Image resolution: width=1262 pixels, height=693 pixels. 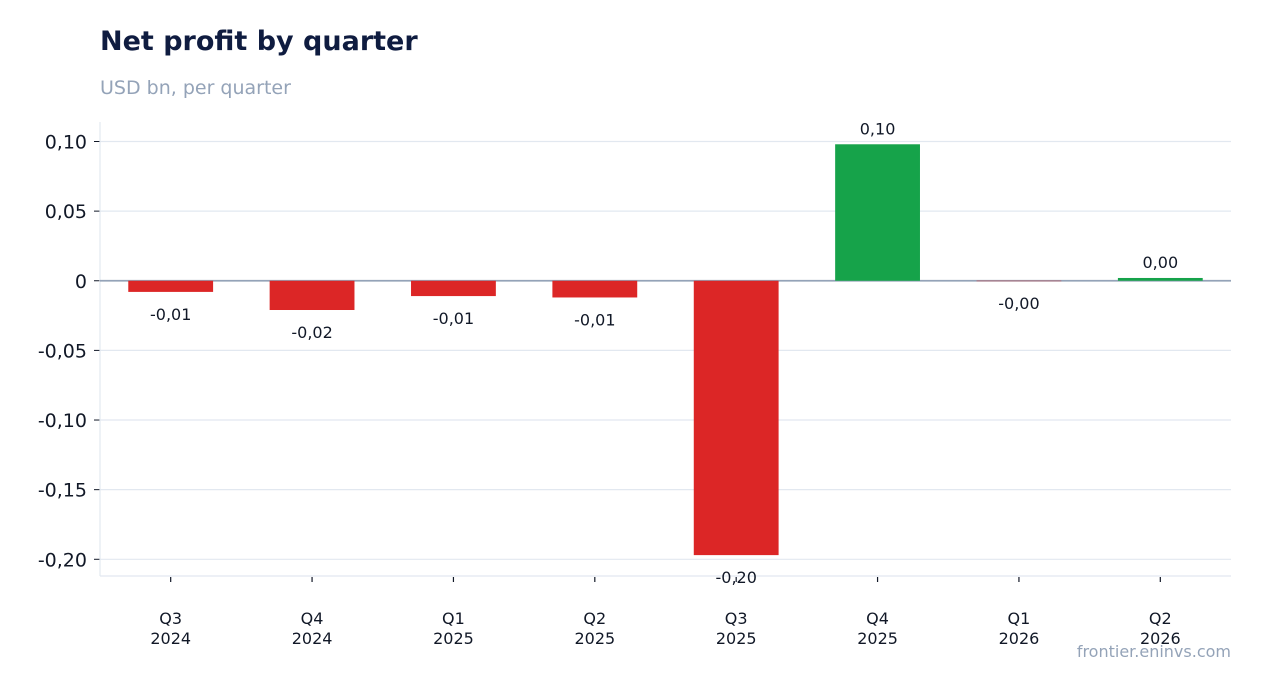 I want to click on x-tick-label: Q4 2025, so click(x=877, y=628).